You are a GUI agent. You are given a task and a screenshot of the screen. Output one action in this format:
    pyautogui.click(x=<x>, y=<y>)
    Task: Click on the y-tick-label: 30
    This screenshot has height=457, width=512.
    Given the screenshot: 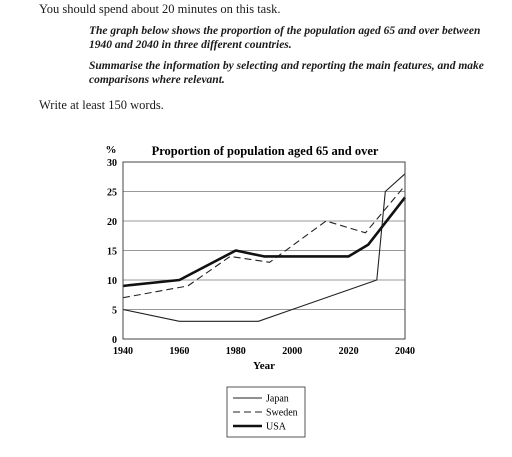 What is the action you would take?
    pyautogui.click(x=112, y=163)
    